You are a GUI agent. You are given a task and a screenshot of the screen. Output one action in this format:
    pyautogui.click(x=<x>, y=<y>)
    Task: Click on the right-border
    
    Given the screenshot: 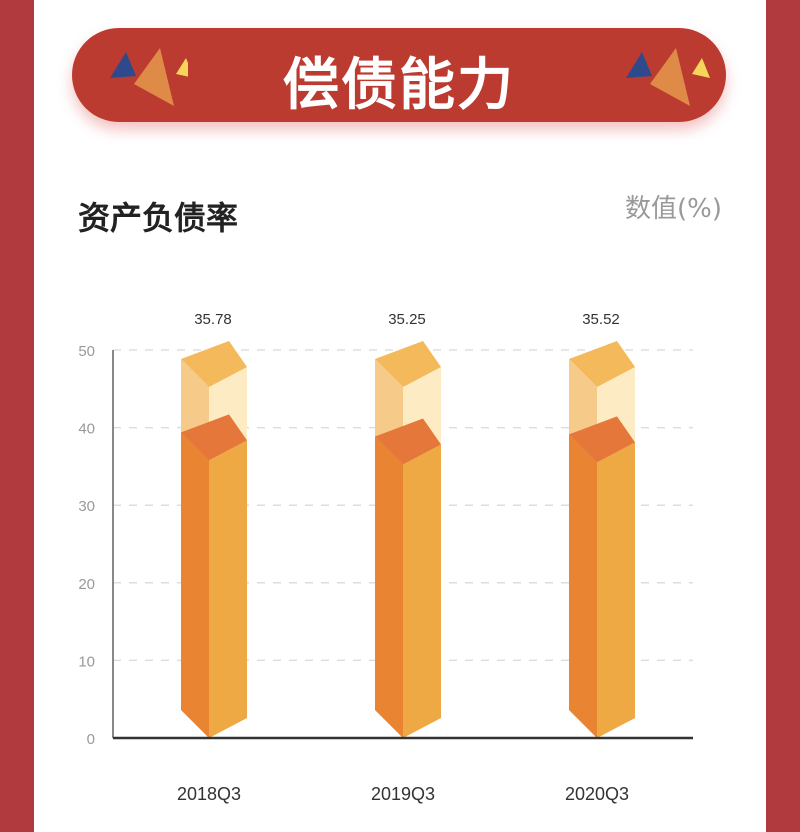 What is the action you would take?
    pyautogui.click(x=783, y=416)
    